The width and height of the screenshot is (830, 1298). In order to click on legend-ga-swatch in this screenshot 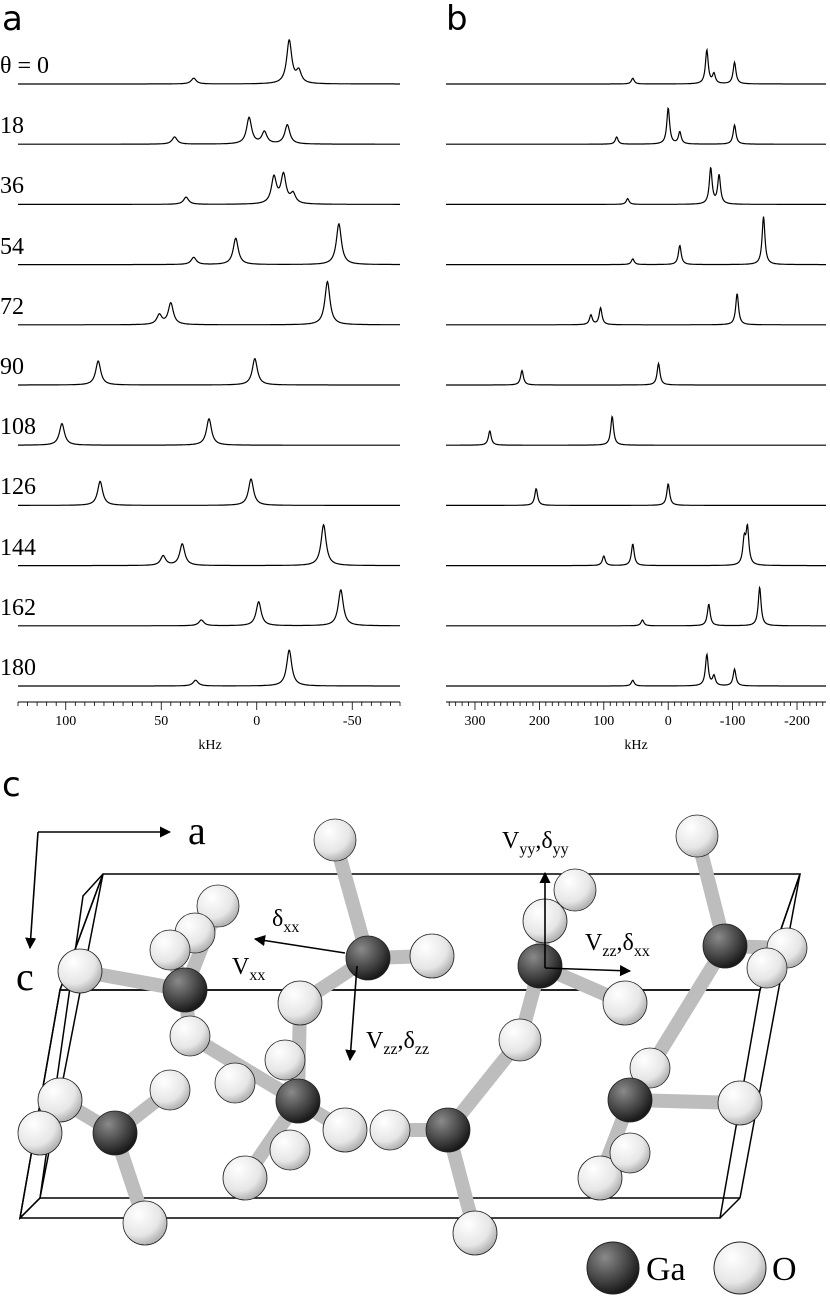, I will do `click(613, 1268)`.